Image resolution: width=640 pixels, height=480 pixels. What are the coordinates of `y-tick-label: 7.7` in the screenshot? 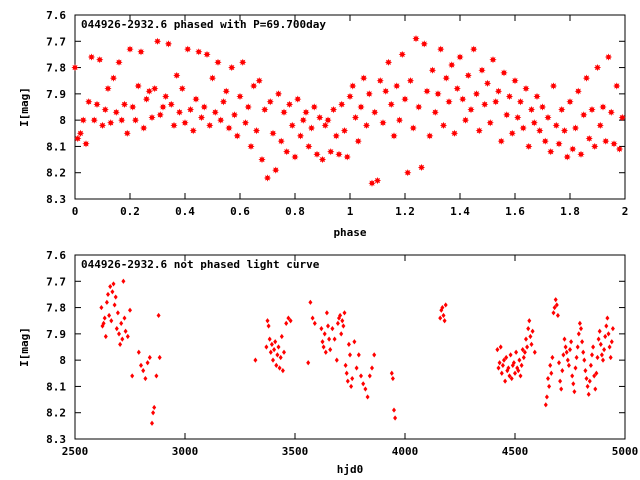 It's located at (56, 41).